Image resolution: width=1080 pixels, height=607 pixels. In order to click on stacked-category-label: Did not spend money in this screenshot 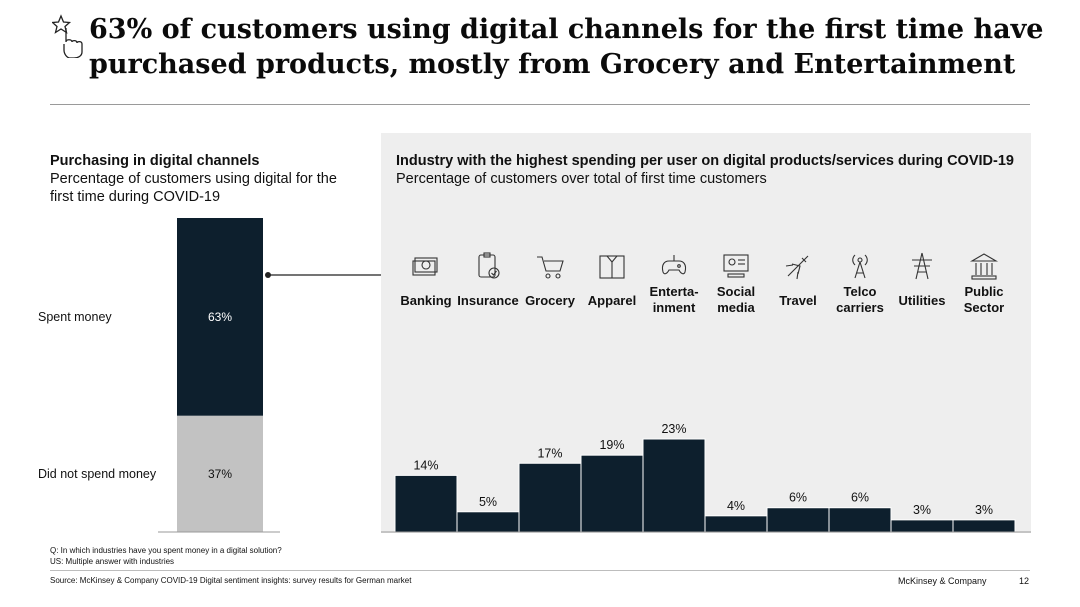, I will do `click(97, 474)`.